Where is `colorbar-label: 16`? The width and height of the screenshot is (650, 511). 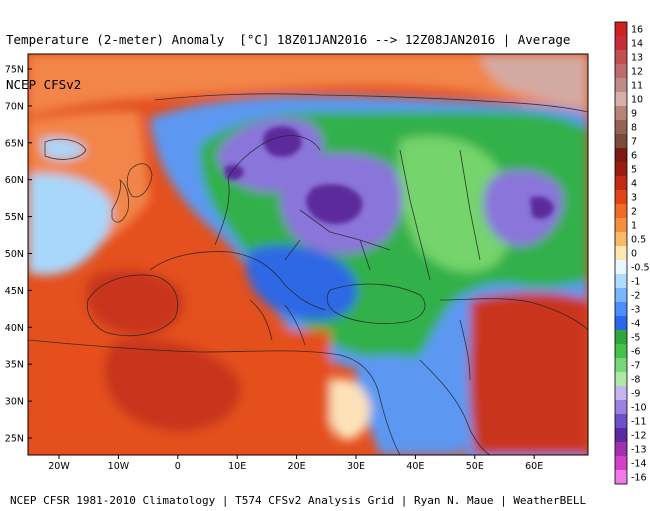 colorbar-label: 16 is located at coordinates (637, 30).